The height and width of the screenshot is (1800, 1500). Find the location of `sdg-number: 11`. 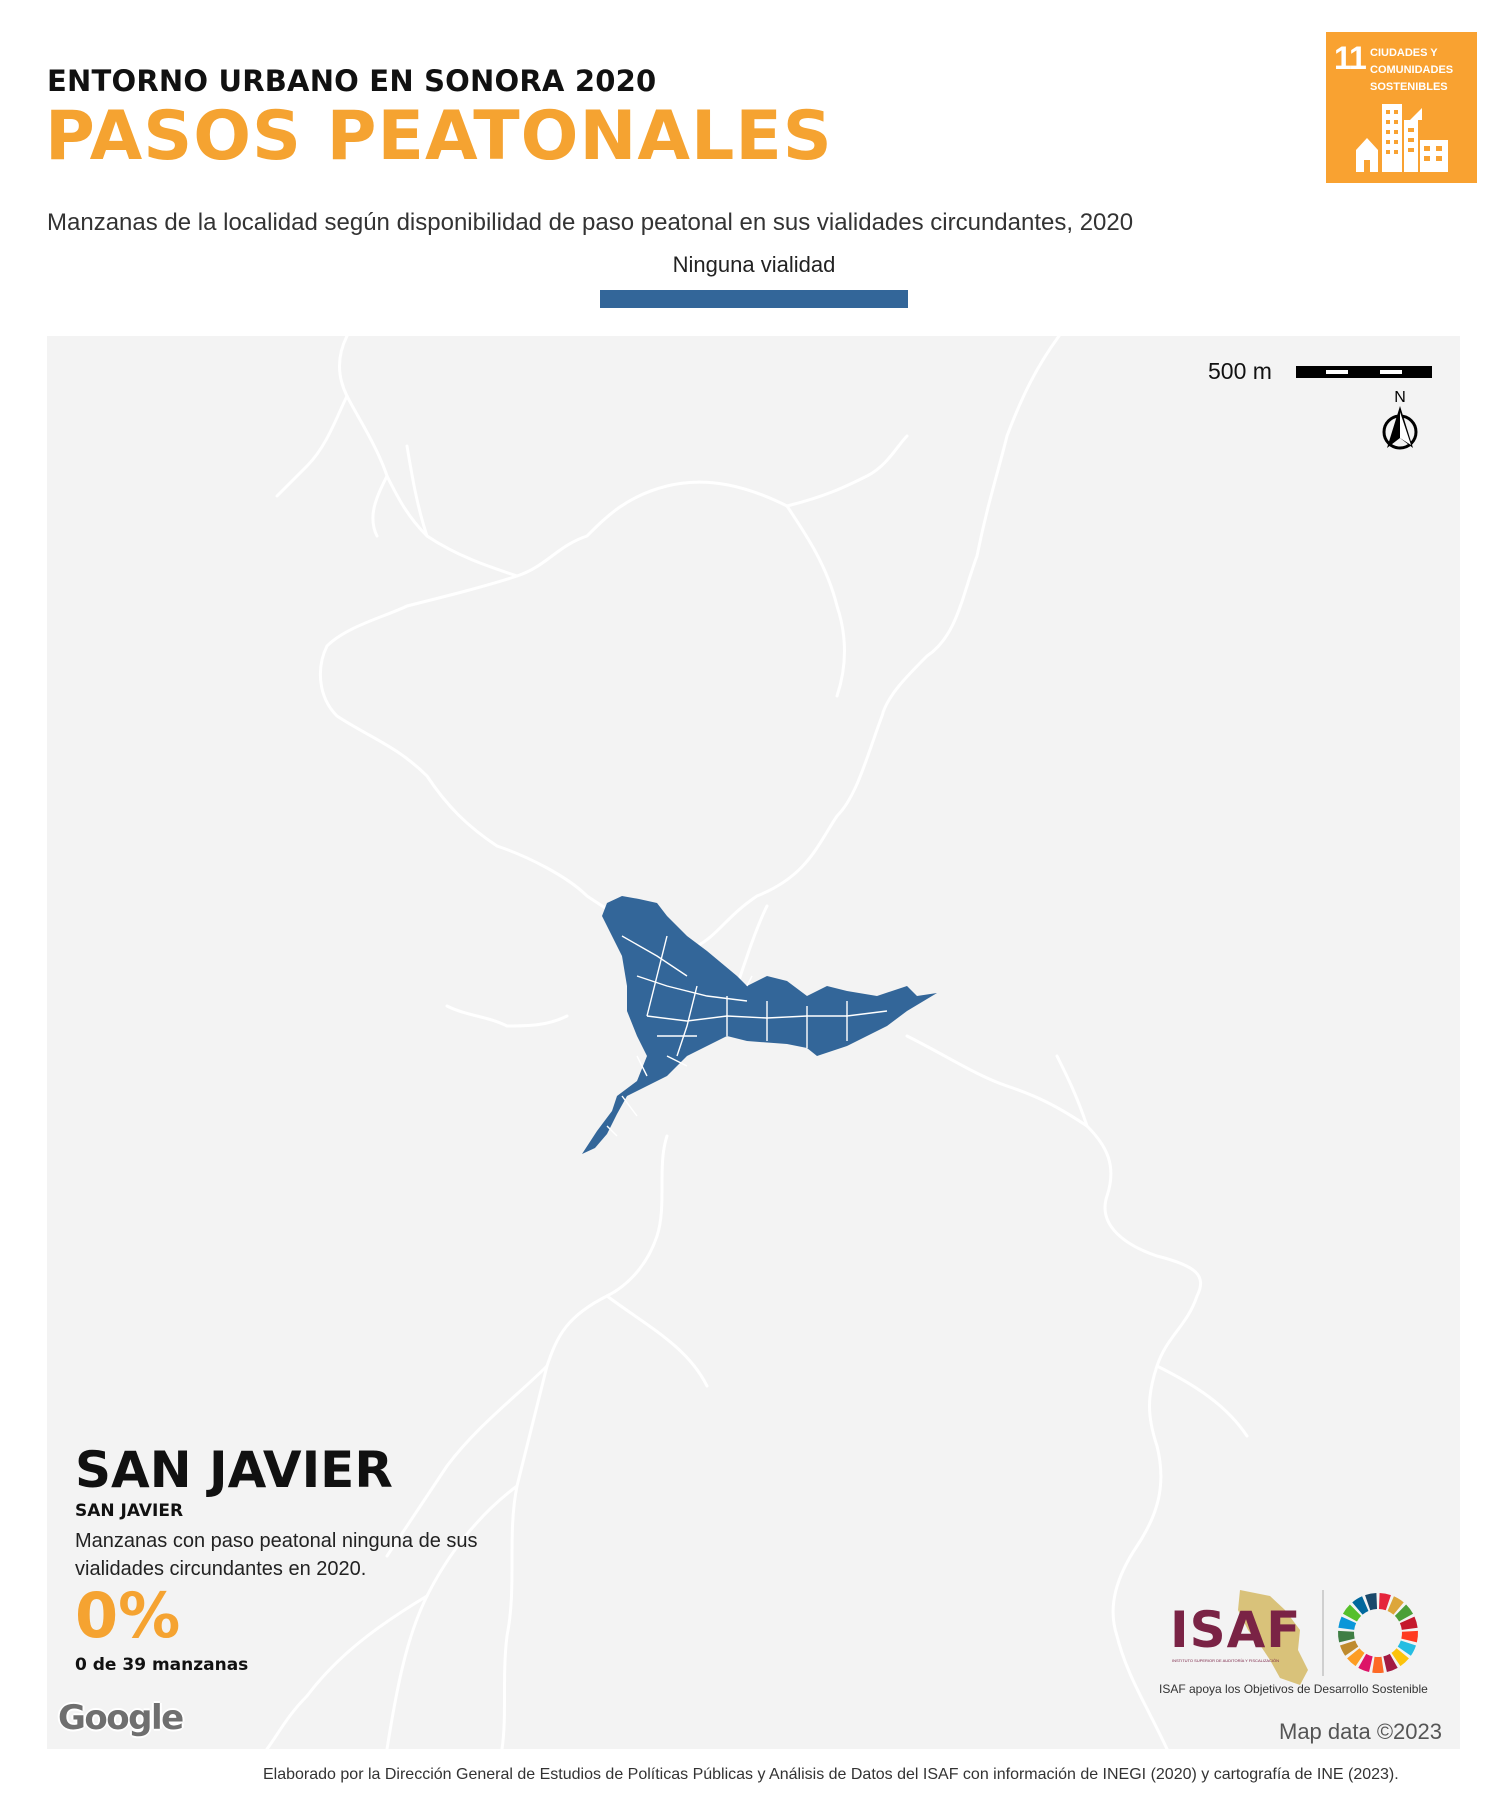

sdg-number: 11 is located at coordinates (1350, 58).